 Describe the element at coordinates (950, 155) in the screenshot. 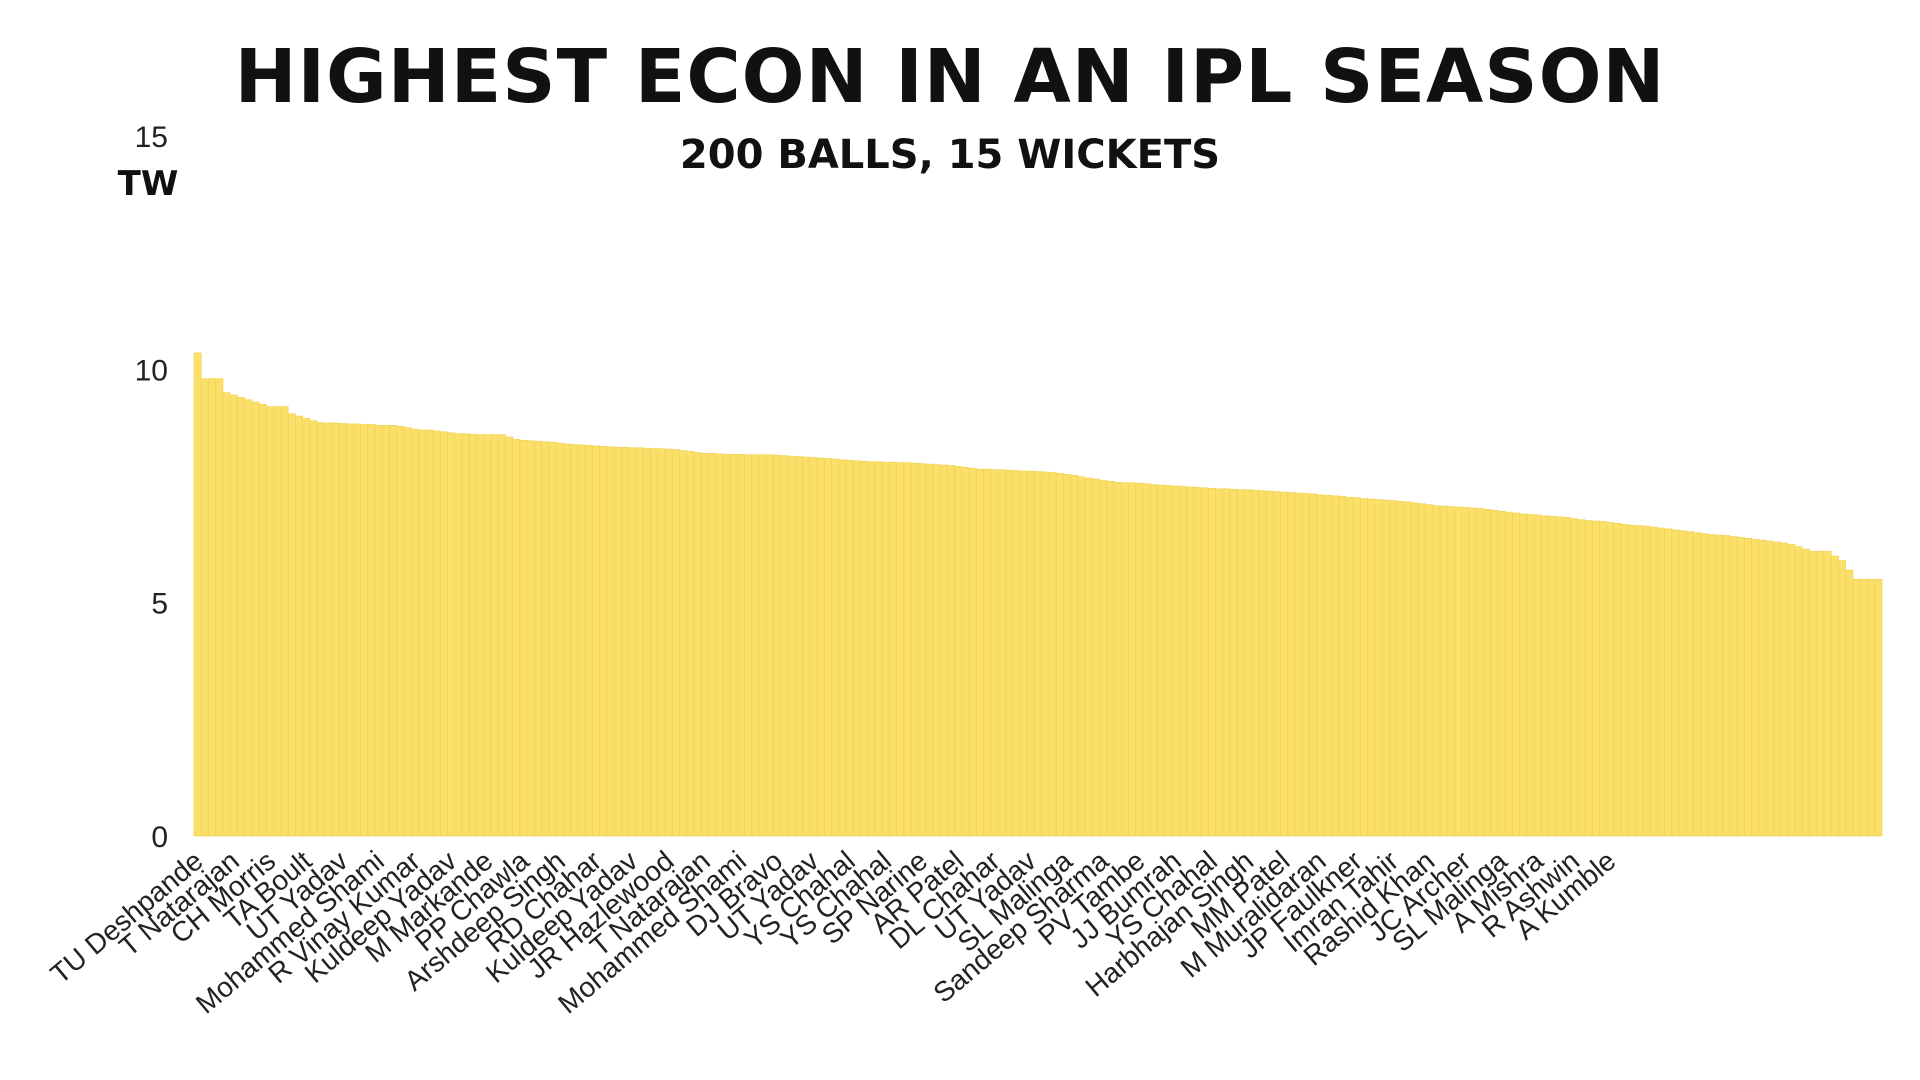

I see `chart-subtitle: 200 balls, 15 wickets` at that location.